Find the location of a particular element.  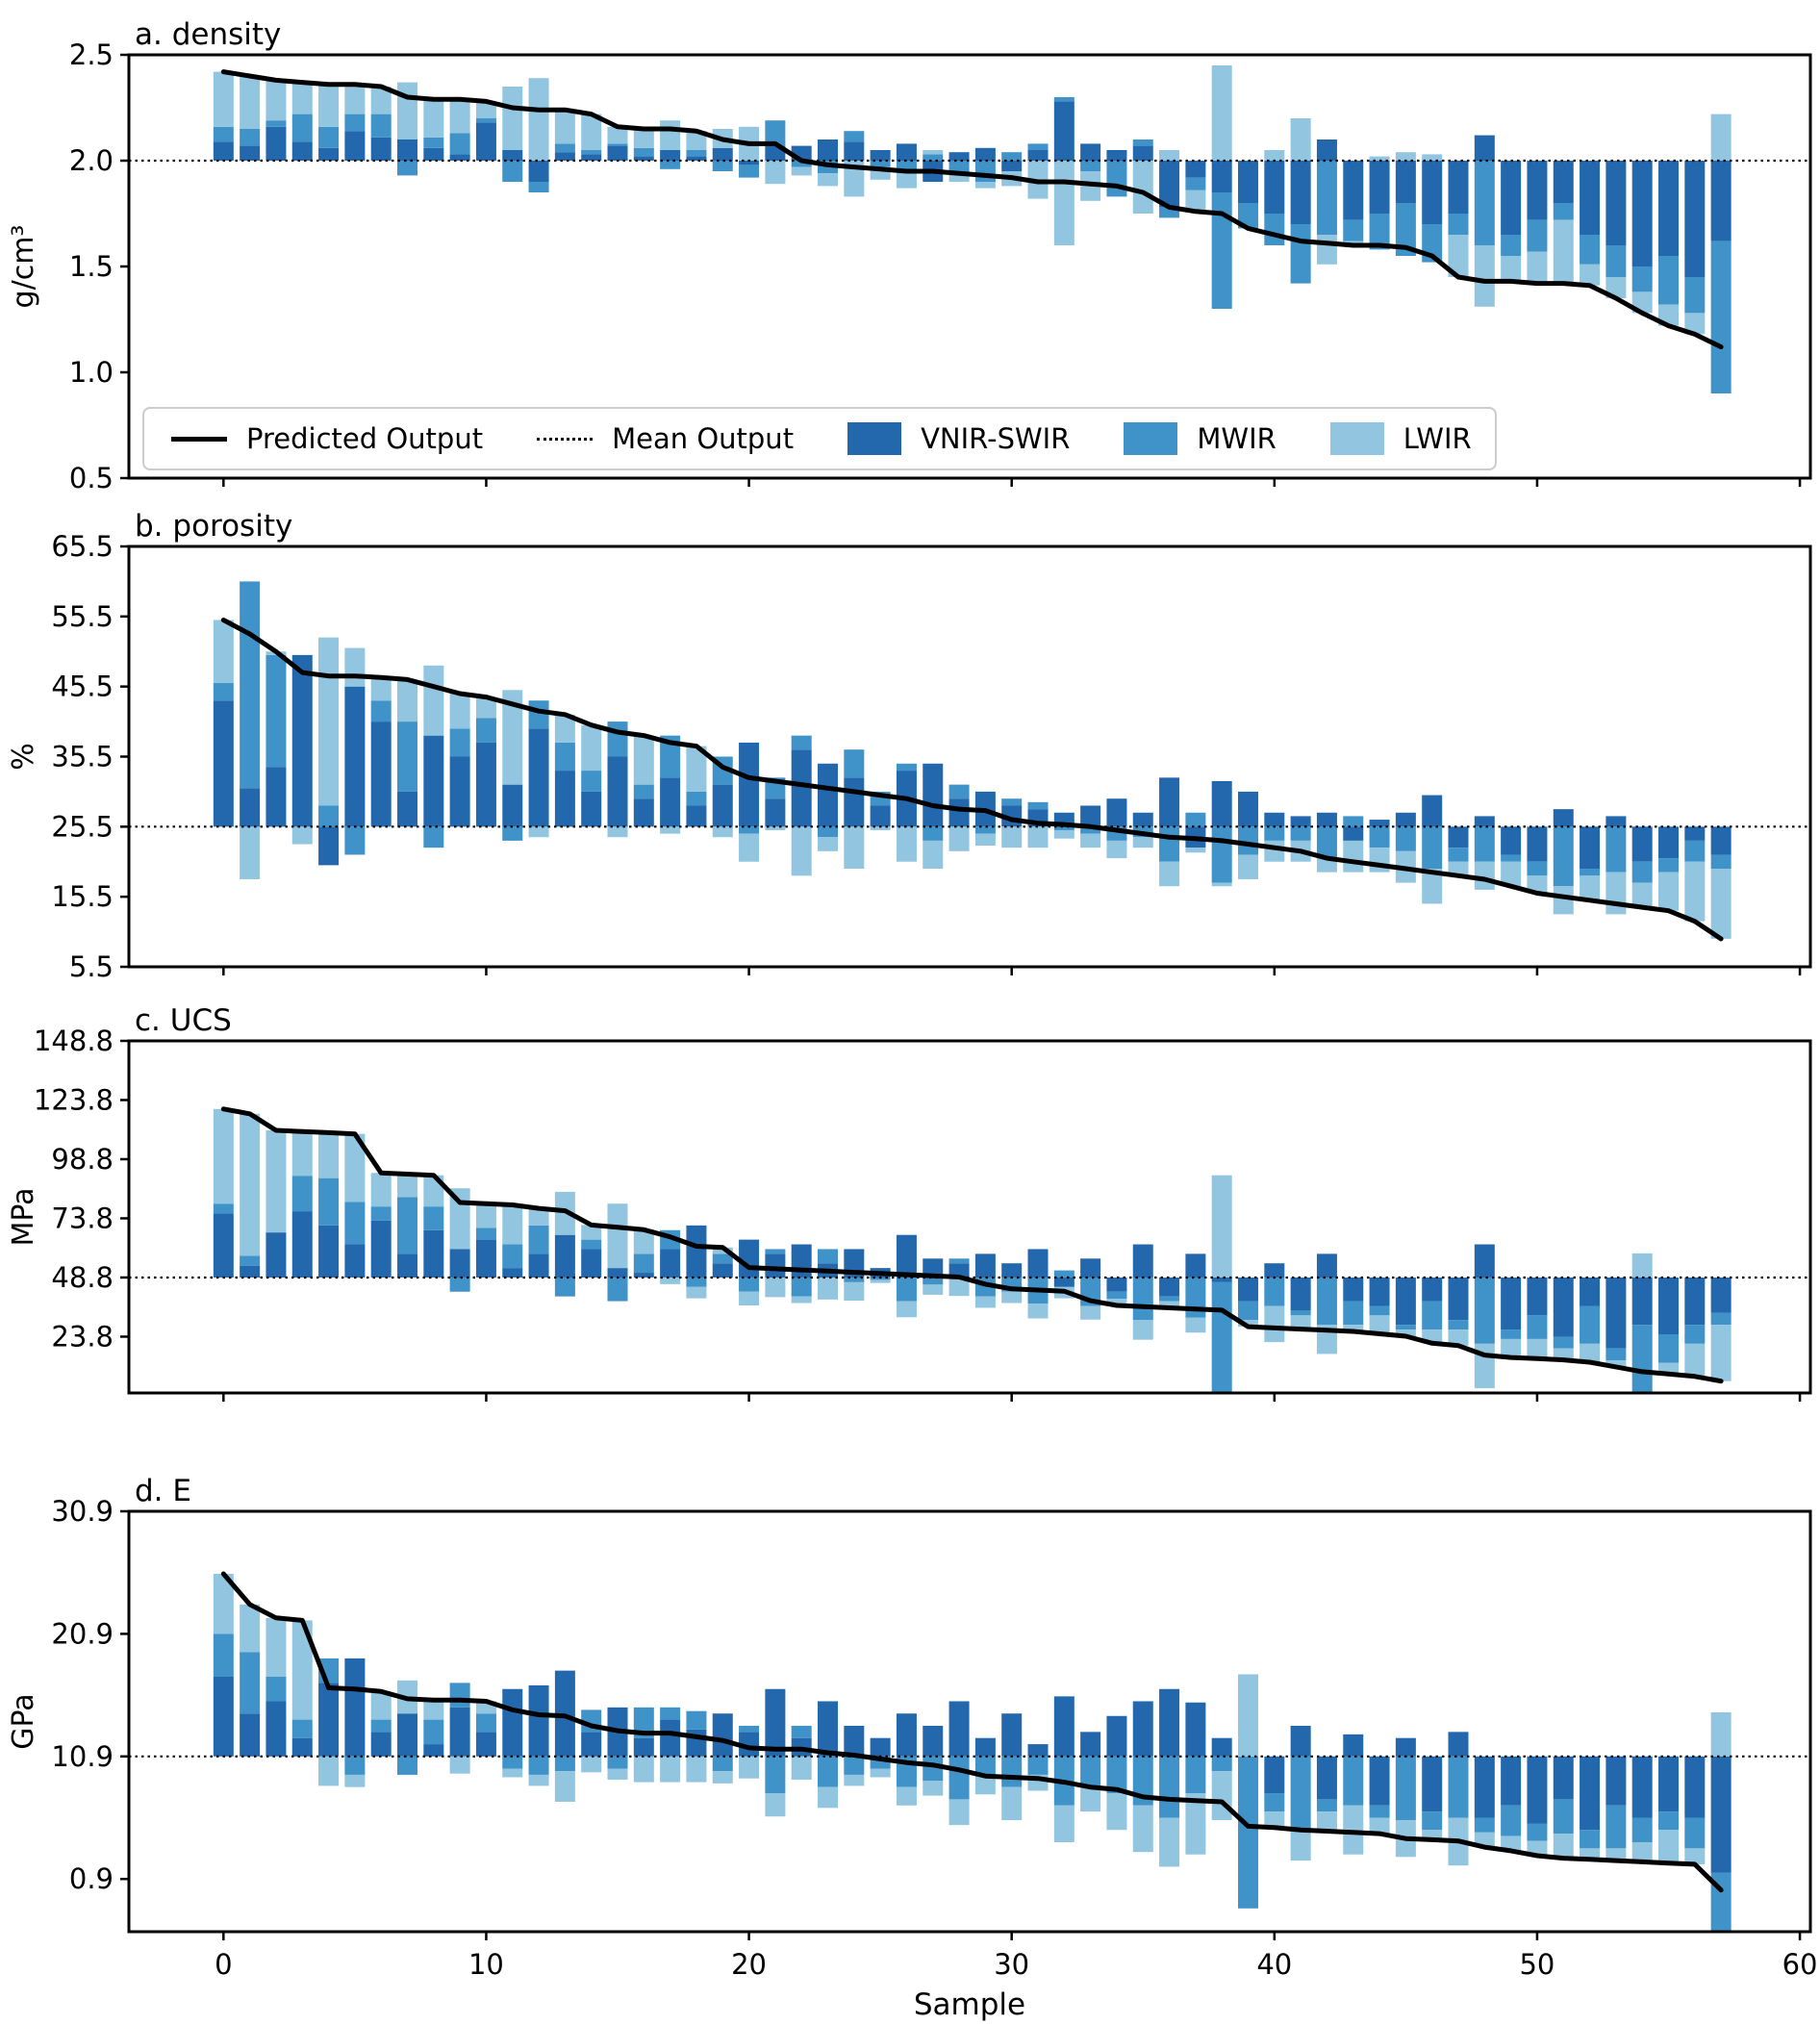

legend-label-predicted-output: Predicted Output is located at coordinates (365, 438).